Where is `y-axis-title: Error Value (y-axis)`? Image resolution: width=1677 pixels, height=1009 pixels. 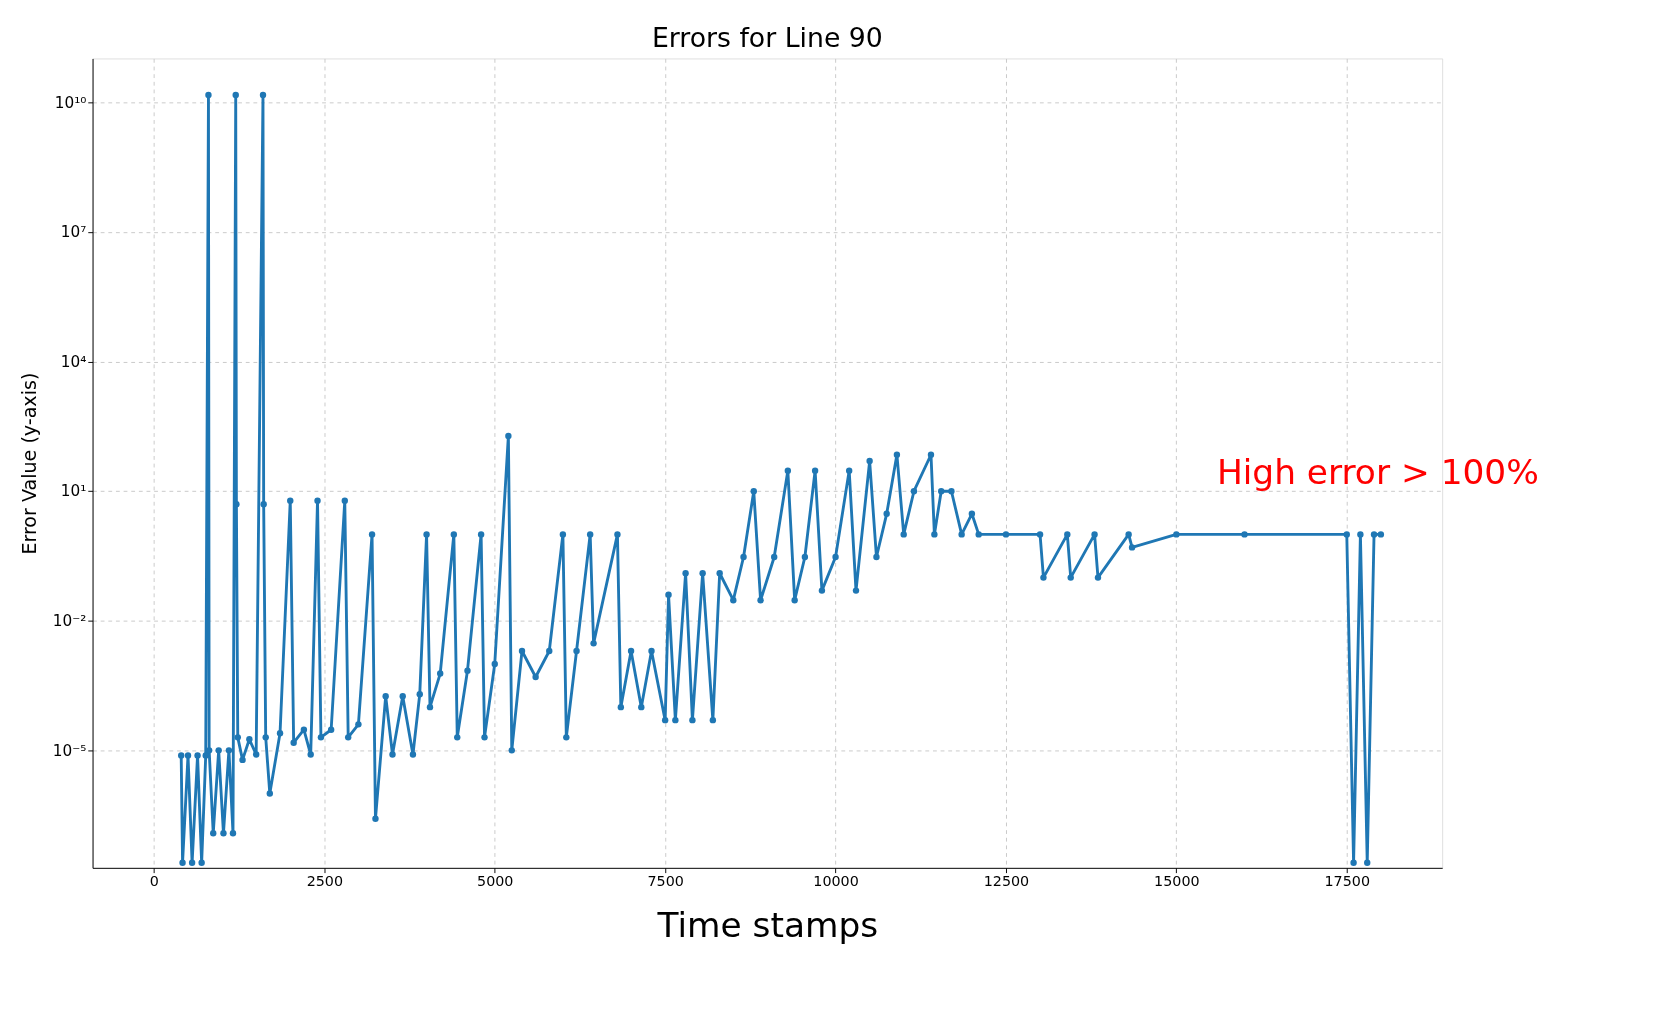 y-axis-title: Error Value (y-axis) is located at coordinates (28, 463).